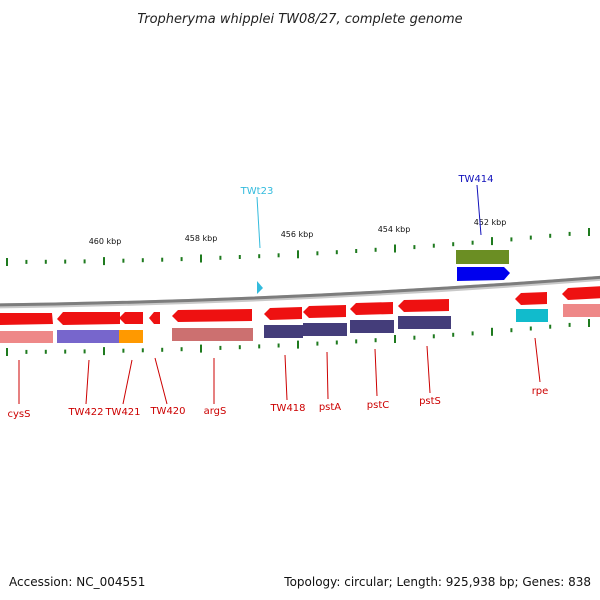 This screenshot has width=600, height=600. I want to click on cds-pstS, so click(424, 322).